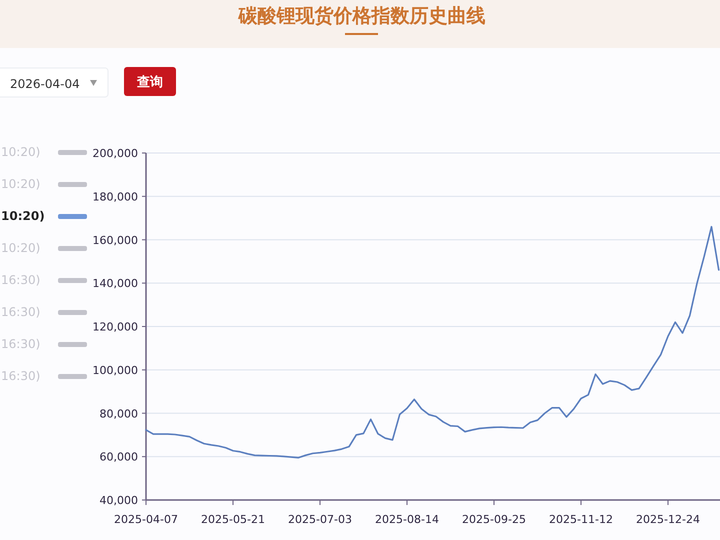 Image resolution: width=720 pixels, height=540 pixels. What do you see at coordinates (115, 197) in the screenshot?
I see `y-tick-label: 180,000` at bounding box center [115, 197].